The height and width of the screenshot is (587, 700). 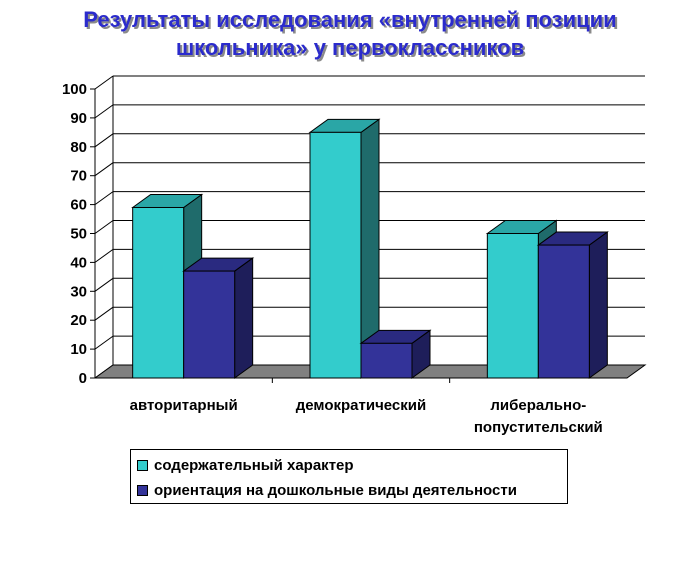 I want to click on x-category-label-3-line-2: попустительский, so click(x=538, y=427).